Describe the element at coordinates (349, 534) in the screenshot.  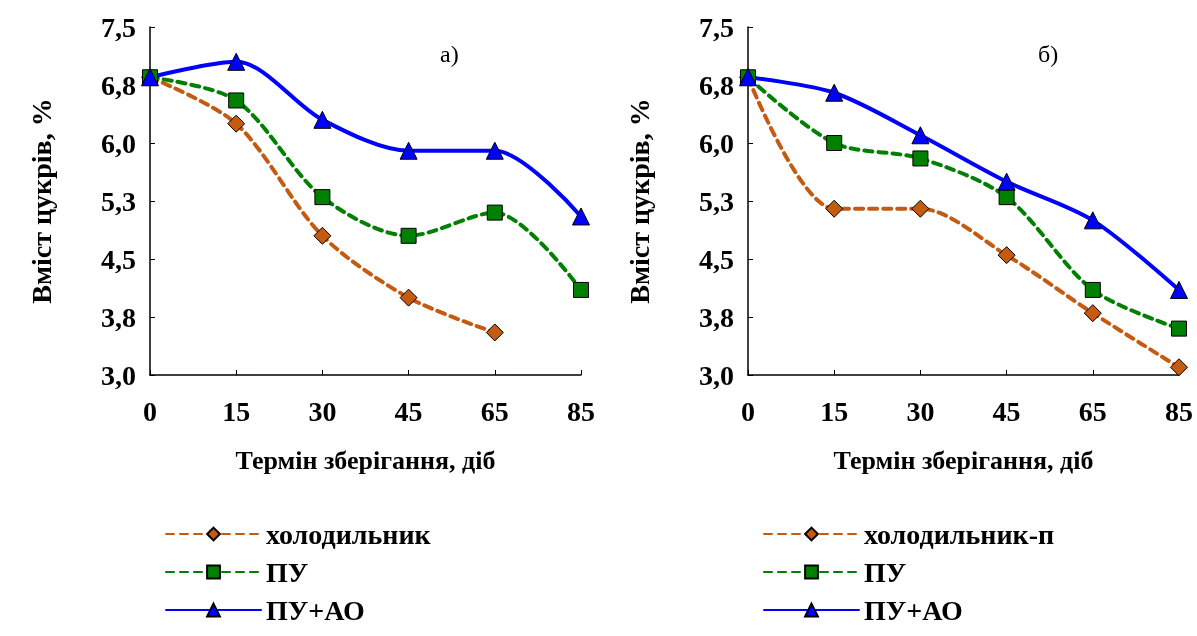
I see `legend-label: холодильник` at that location.